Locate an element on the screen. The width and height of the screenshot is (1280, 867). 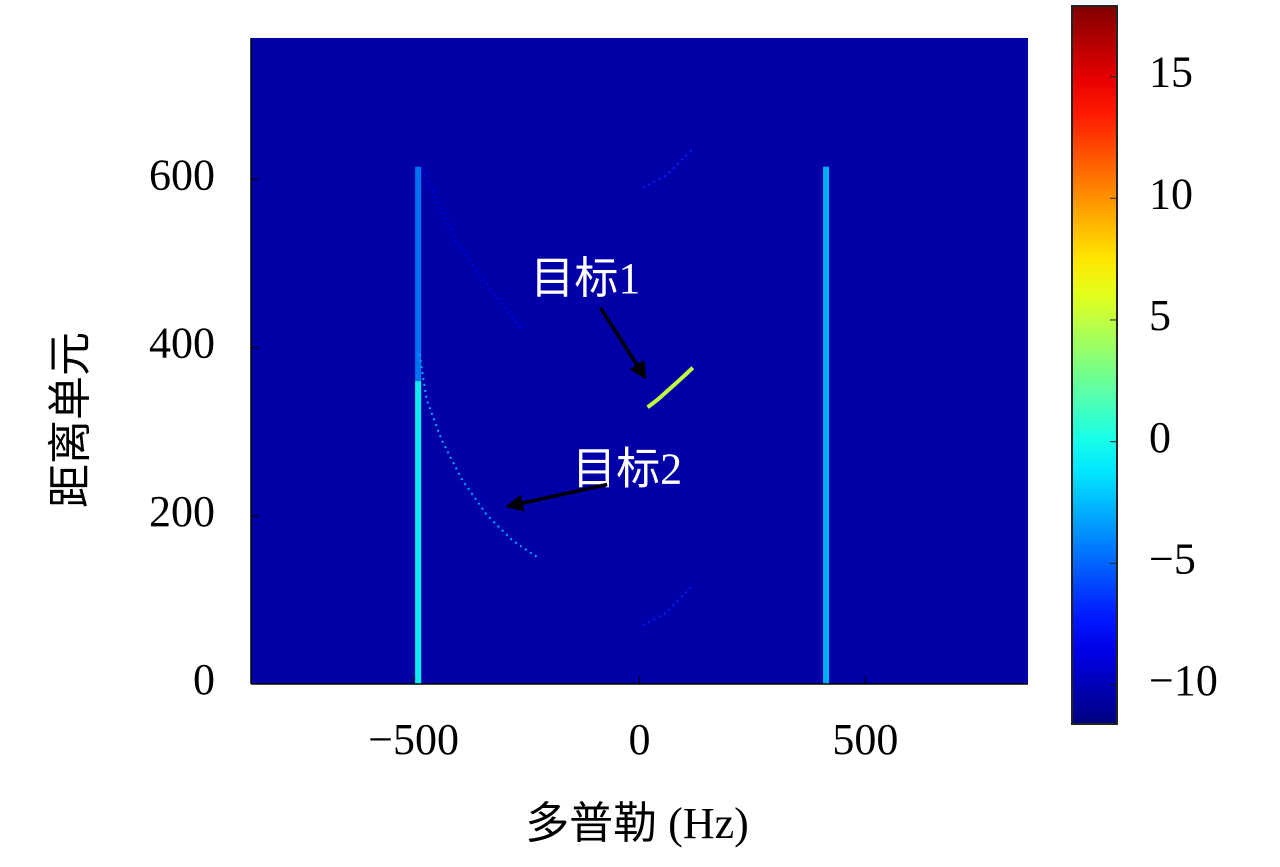
colorbar-tick-label: 10 is located at coordinates (1171, 193).